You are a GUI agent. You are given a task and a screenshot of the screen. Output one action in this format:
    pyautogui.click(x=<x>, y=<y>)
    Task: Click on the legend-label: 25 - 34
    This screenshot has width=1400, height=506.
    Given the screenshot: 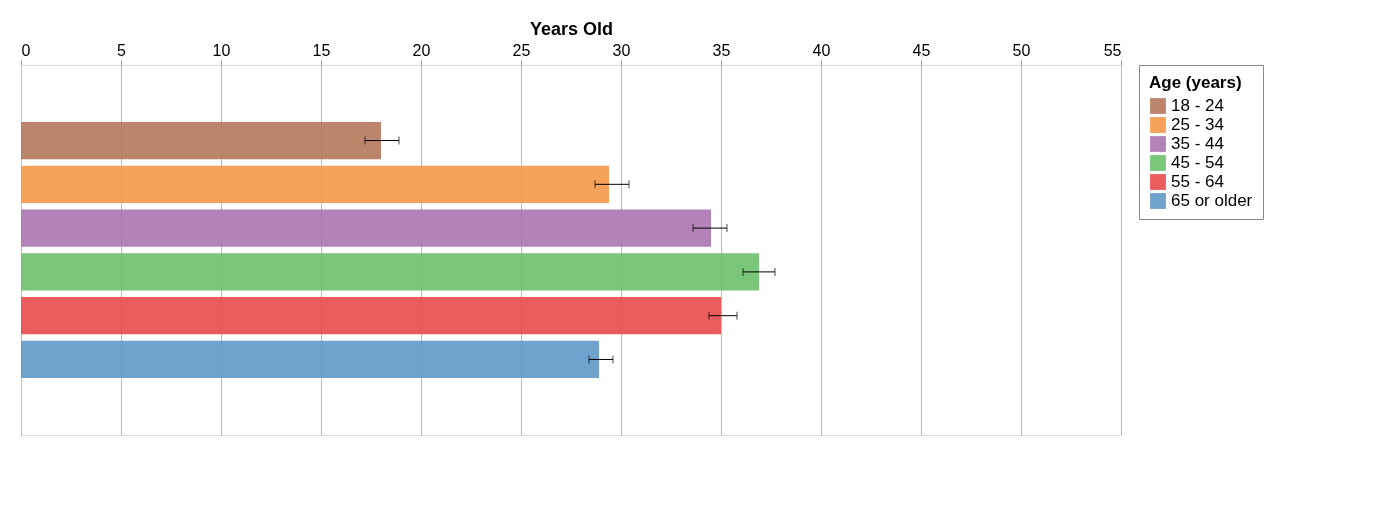 What is the action you would take?
    pyautogui.click(x=1197, y=124)
    